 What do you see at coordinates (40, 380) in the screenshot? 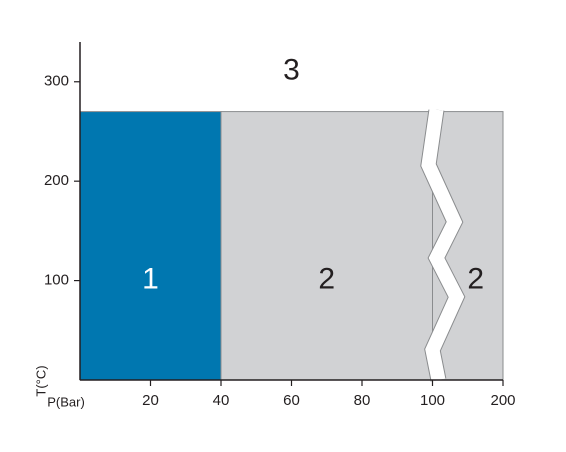
I see `y-axis-label: T(°C)` at bounding box center [40, 380].